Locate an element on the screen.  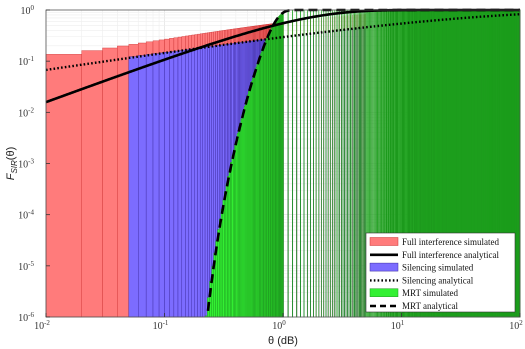
legend-entry: Silencing analytical is located at coordinates (422, 280).